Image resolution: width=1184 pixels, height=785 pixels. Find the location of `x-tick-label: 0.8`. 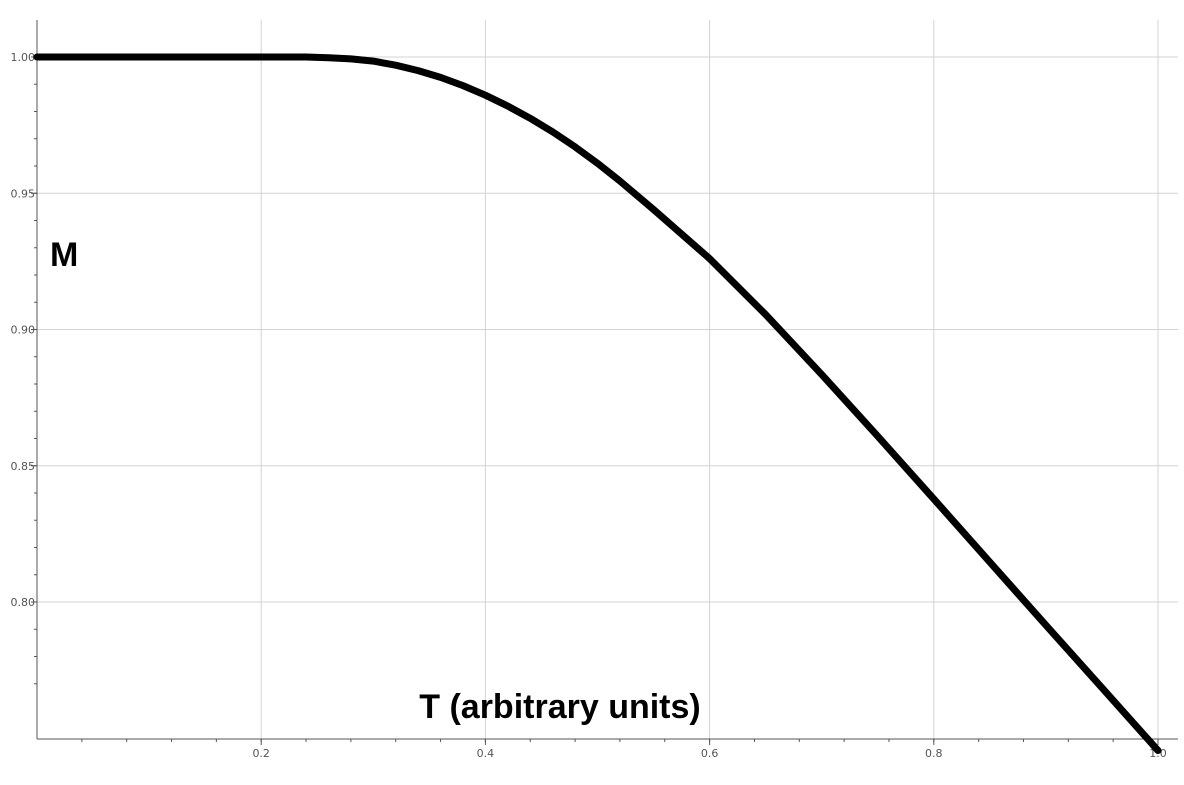

x-tick-label: 0.8 is located at coordinates (934, 753).